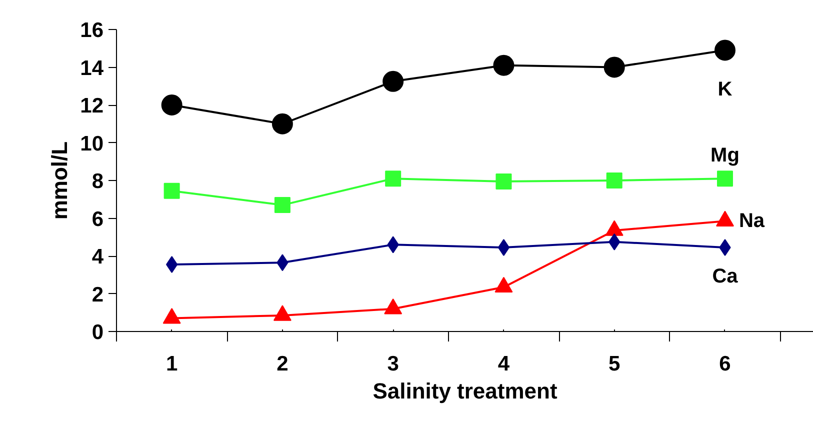  I want to click on y-tick-label: 6, so click(98, 219).